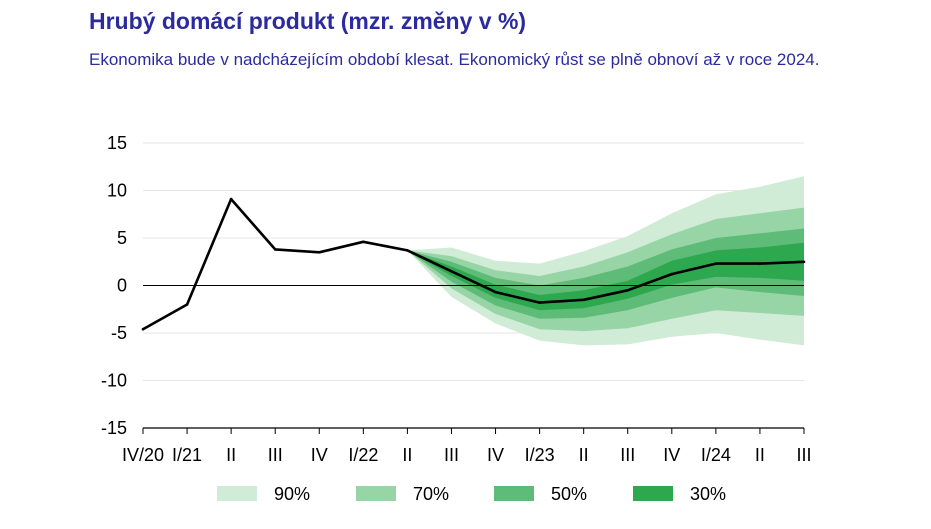  Describe the element at coordinates (114, 381) in the screenshot. I see `y-tick-label: -10` at that location.